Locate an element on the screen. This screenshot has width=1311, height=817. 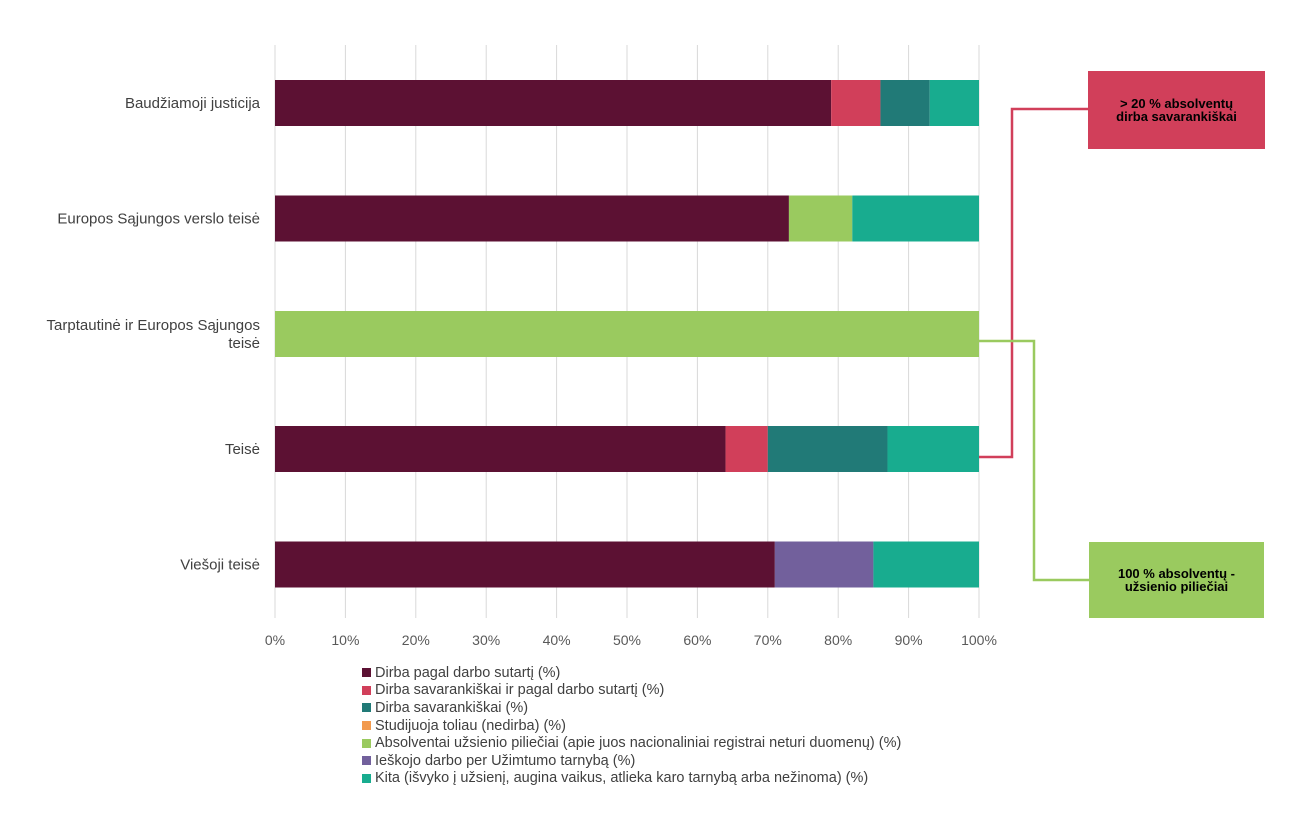
x-tick-label: 10% is located at coordinates (345, 640).